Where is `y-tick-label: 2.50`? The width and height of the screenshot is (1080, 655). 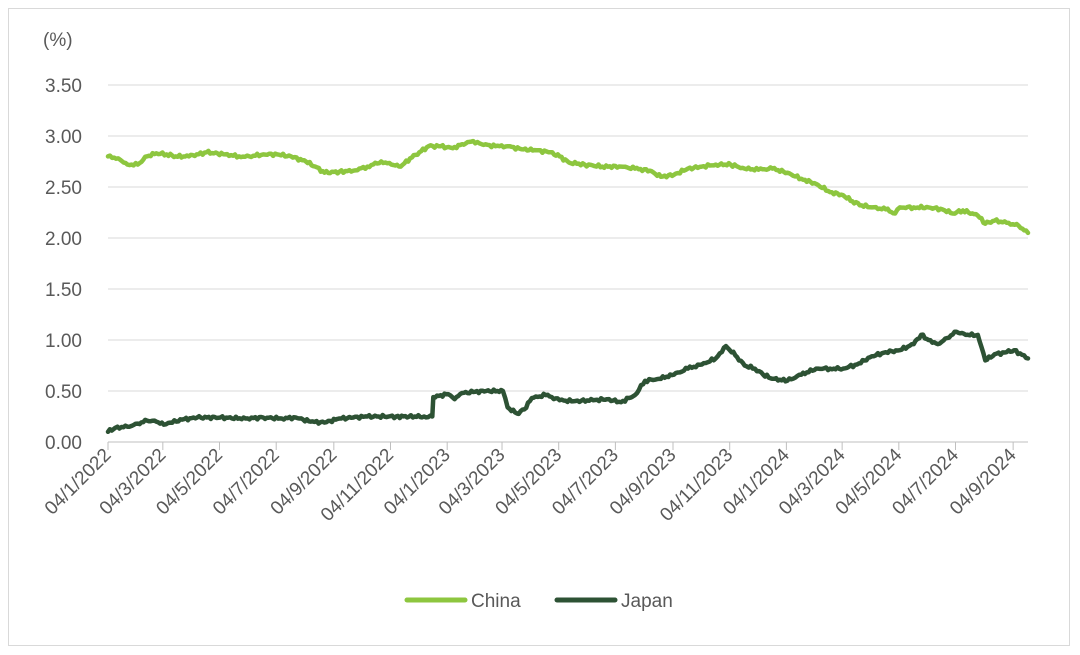 y-tick-label: 2.50 is located at coordinates (63, 188).